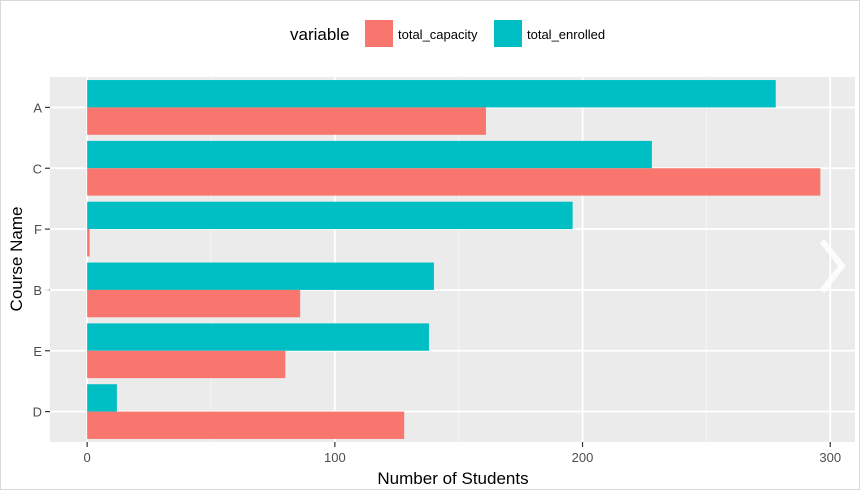  What do you see at coordinates (260, 276) in the screenshot?
I see `bar-total-enrolled-B` at bounding box center [260, 276].